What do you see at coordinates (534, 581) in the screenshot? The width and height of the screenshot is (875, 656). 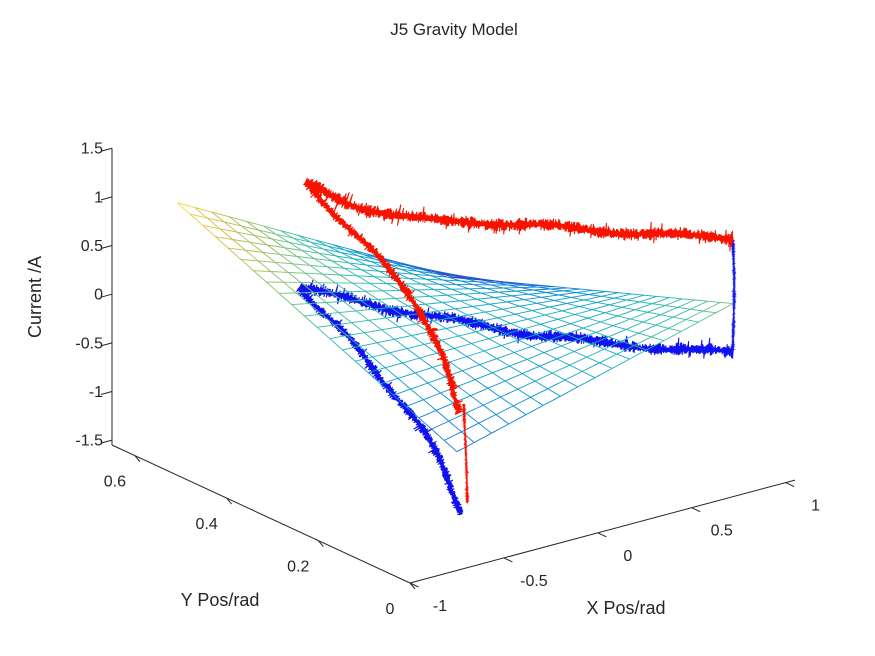 I see `x-tick-label: -0.5` at bounding box center [534, 581].